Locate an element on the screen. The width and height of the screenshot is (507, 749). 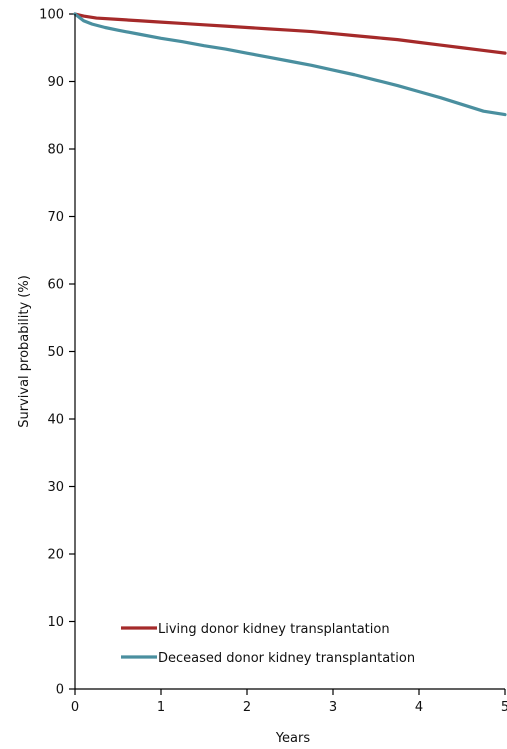
y-tick-label: 10 is located at coordinates (55, 622).